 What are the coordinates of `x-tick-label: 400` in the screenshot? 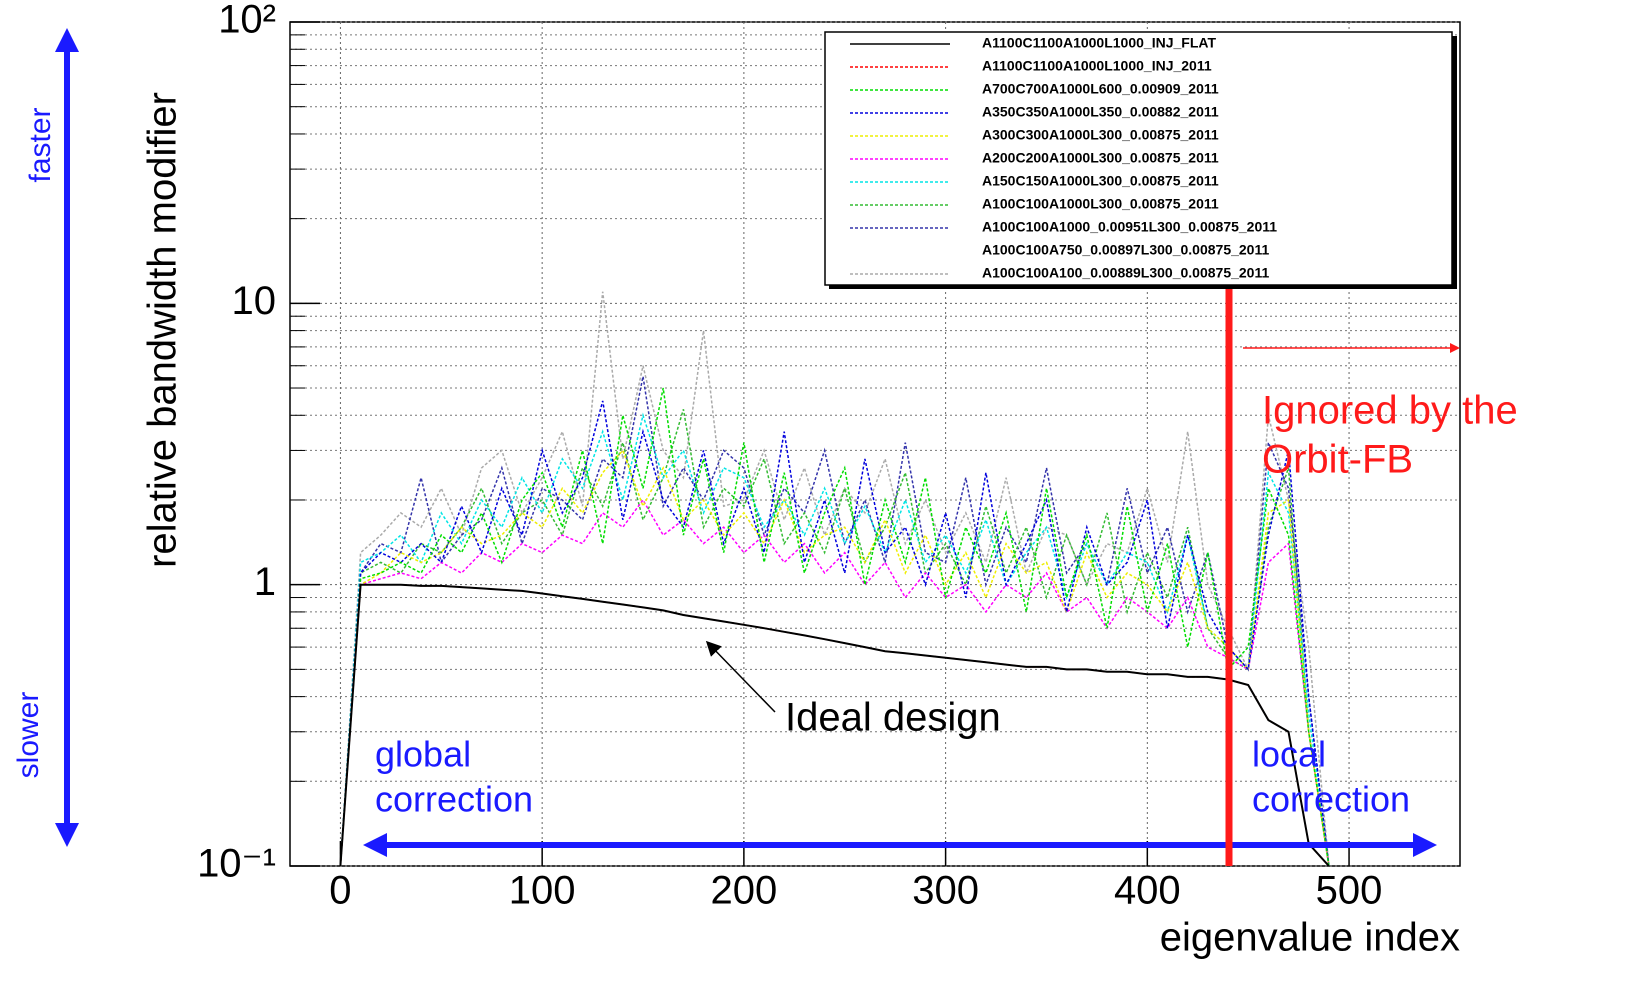 It's located at (1147, 891).